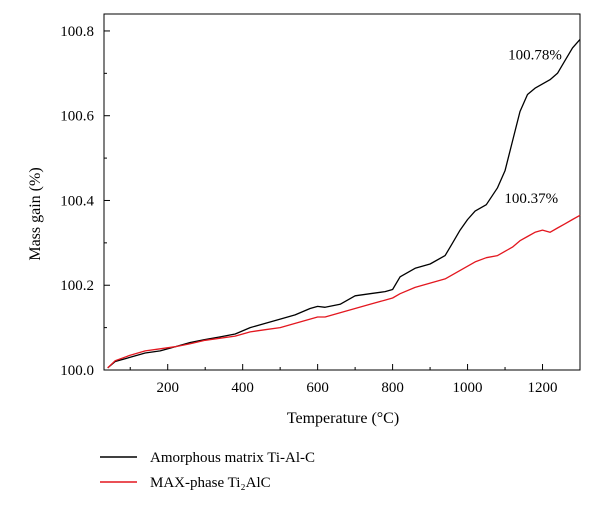  I want to click on value-annotation: 100.78%, so click(535, 55).